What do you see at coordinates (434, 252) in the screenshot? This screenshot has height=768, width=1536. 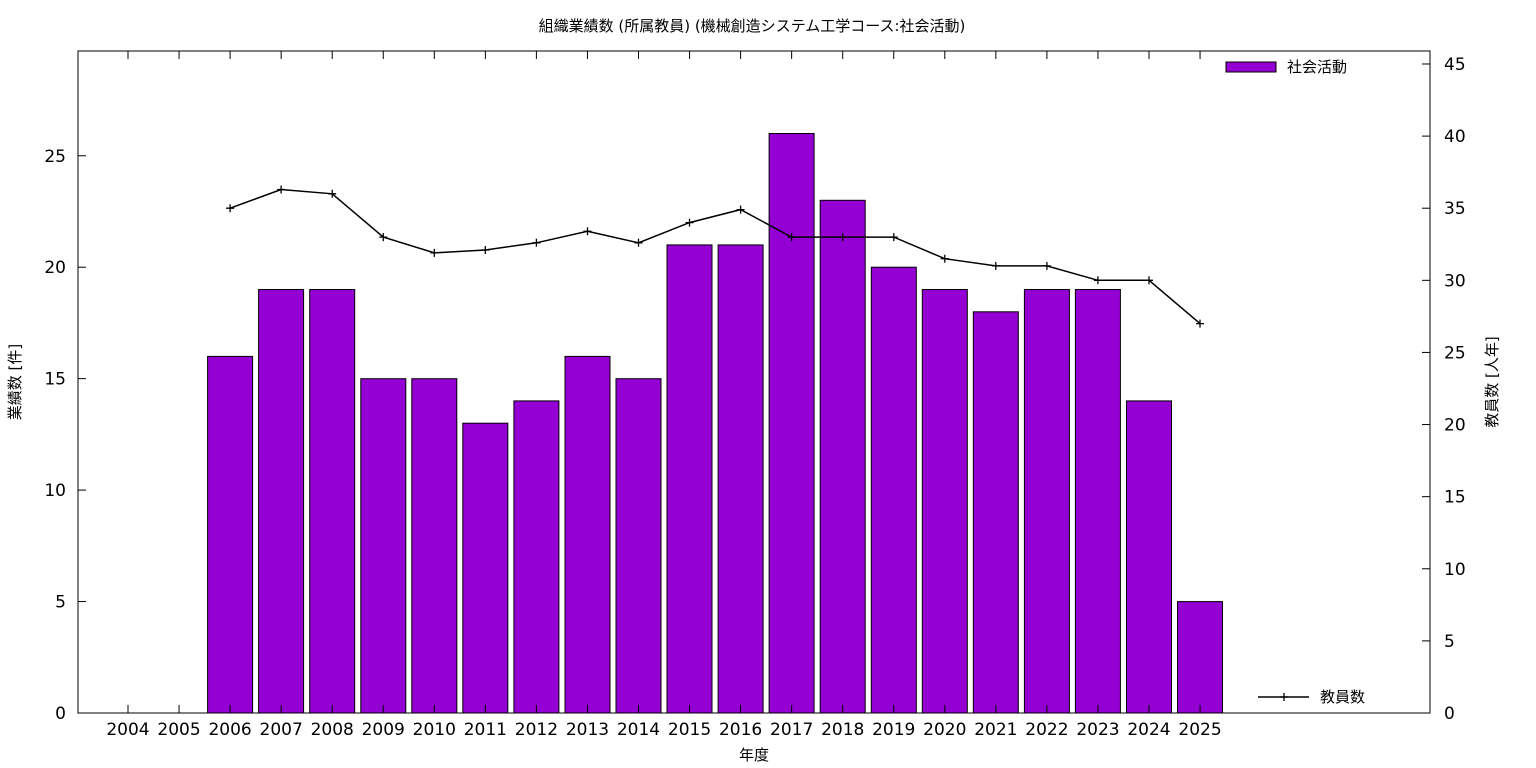 I see `line-point-2010` at bounding box center [434, 252].